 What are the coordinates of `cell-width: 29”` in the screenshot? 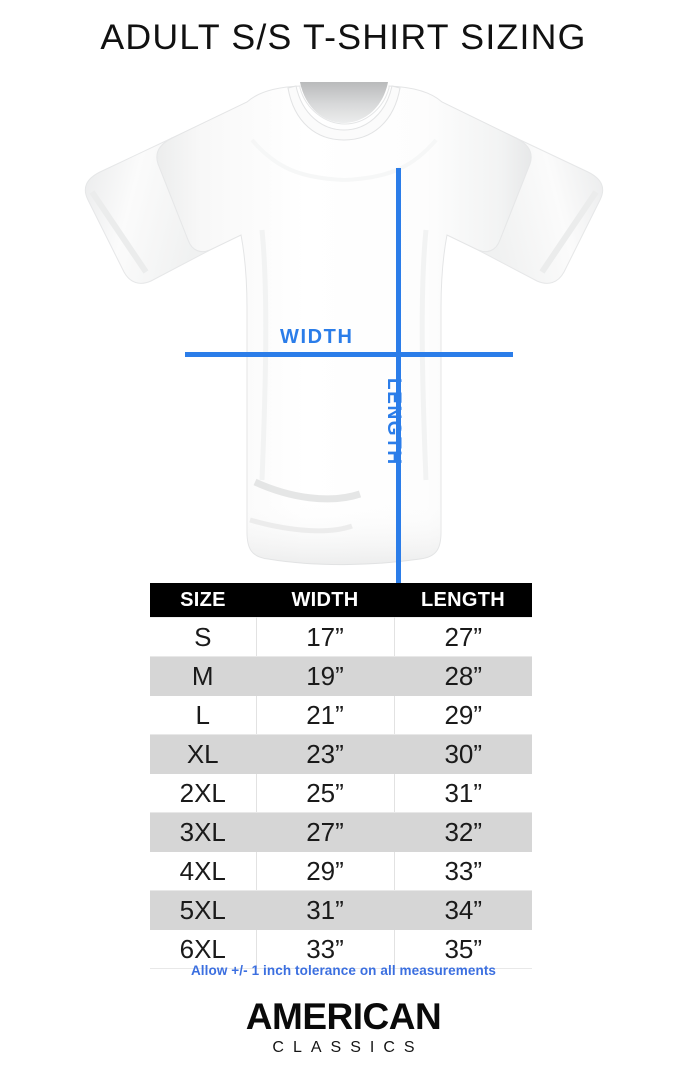 It's located at (325, 871).